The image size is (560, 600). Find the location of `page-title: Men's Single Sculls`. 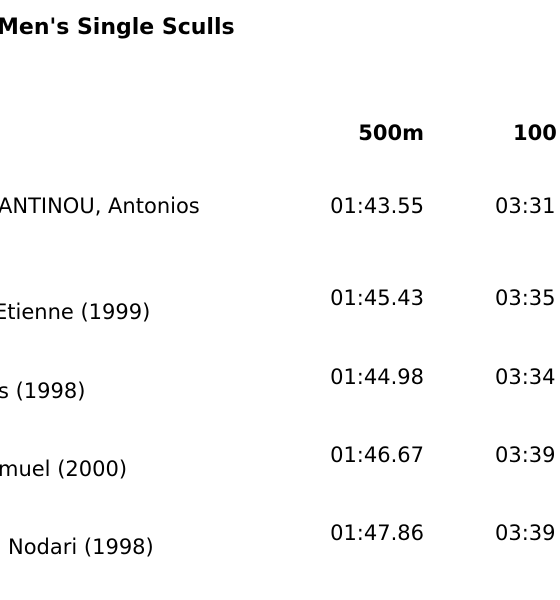

page-title: Men's Single Sculls is located at coordinates (117, 27).